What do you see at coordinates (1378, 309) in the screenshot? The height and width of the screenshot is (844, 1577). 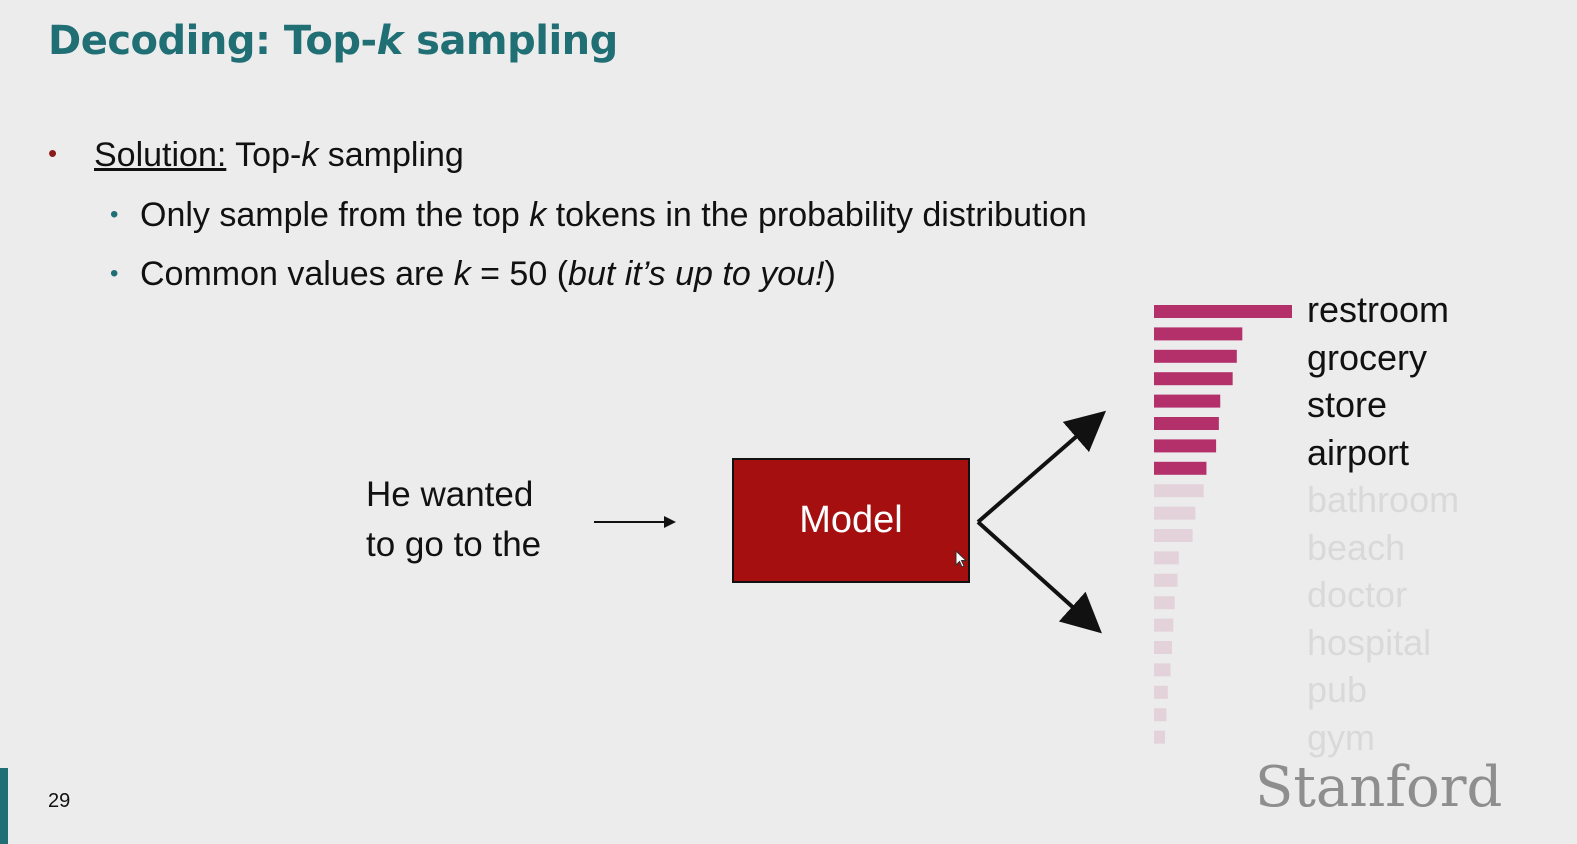 I see `token-label: restroom` at bounding box center [1378, 309].